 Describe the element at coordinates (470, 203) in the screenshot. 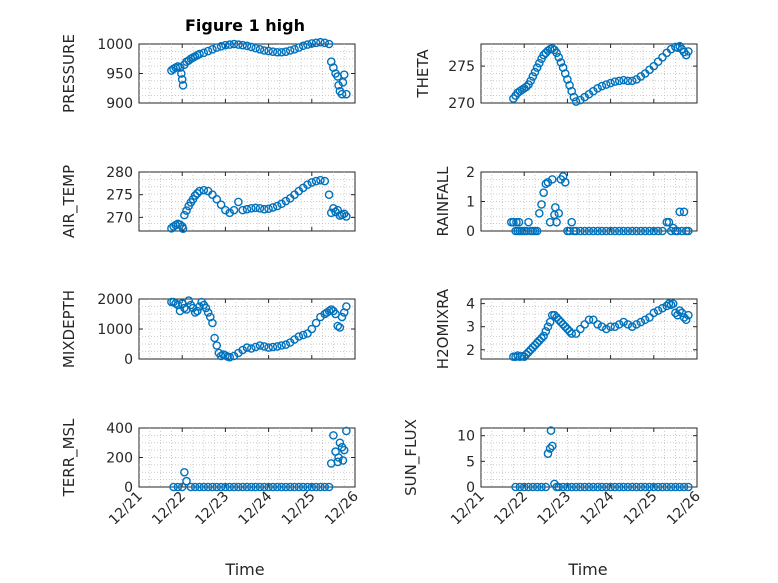

I see `y-tick-label: 1` at that location.